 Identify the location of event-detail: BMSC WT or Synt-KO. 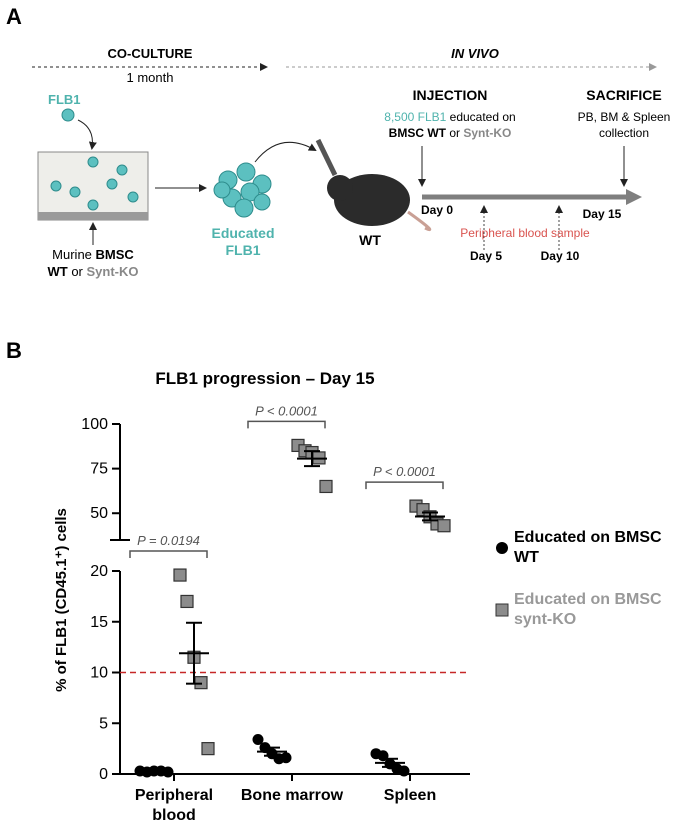
(450, 133).